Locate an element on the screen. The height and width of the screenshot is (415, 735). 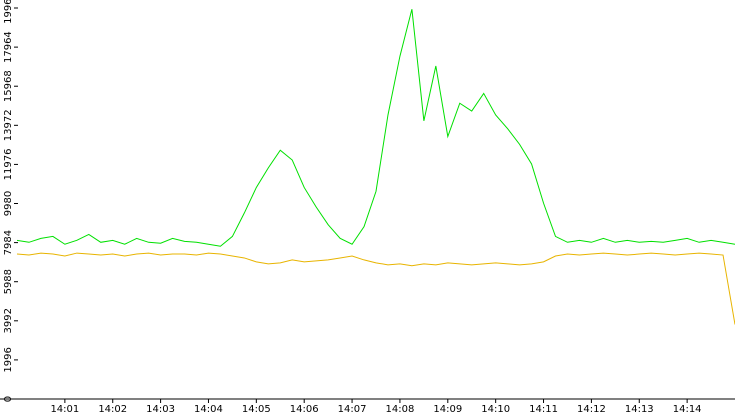
x-tick-label: 14:12 is located at coordinates (591, 409).